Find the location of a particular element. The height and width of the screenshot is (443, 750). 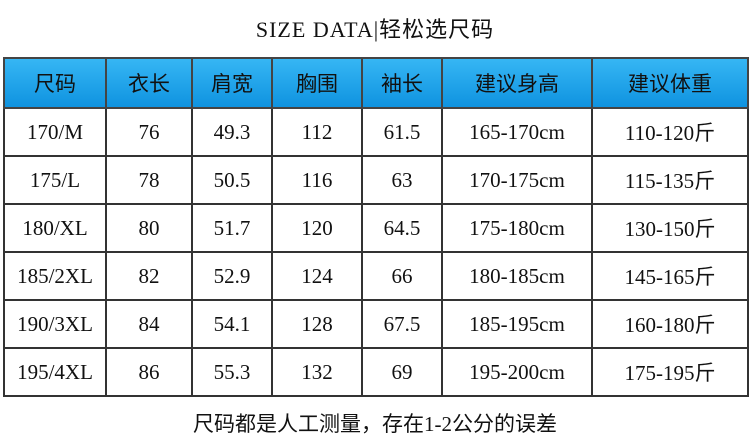

column-header: 袖长 is located at coordinates (402, 83).